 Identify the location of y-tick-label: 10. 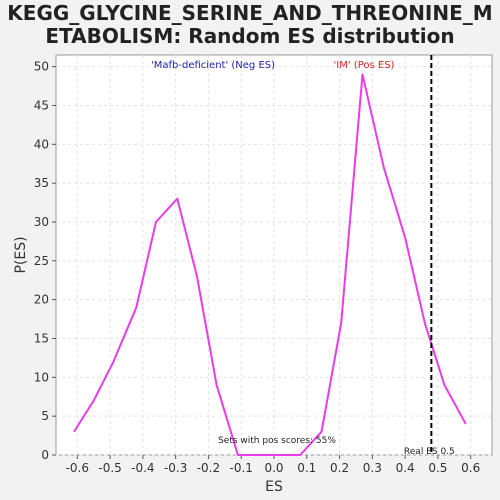
(41, 377).